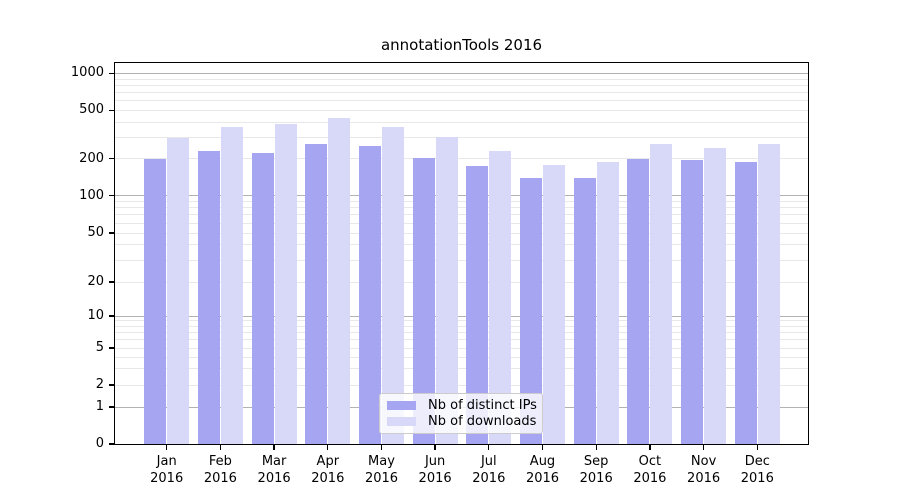 This screenshot has width=900, height=500. I want to click on bar-sep-distinct-ips, so click(584, 311).